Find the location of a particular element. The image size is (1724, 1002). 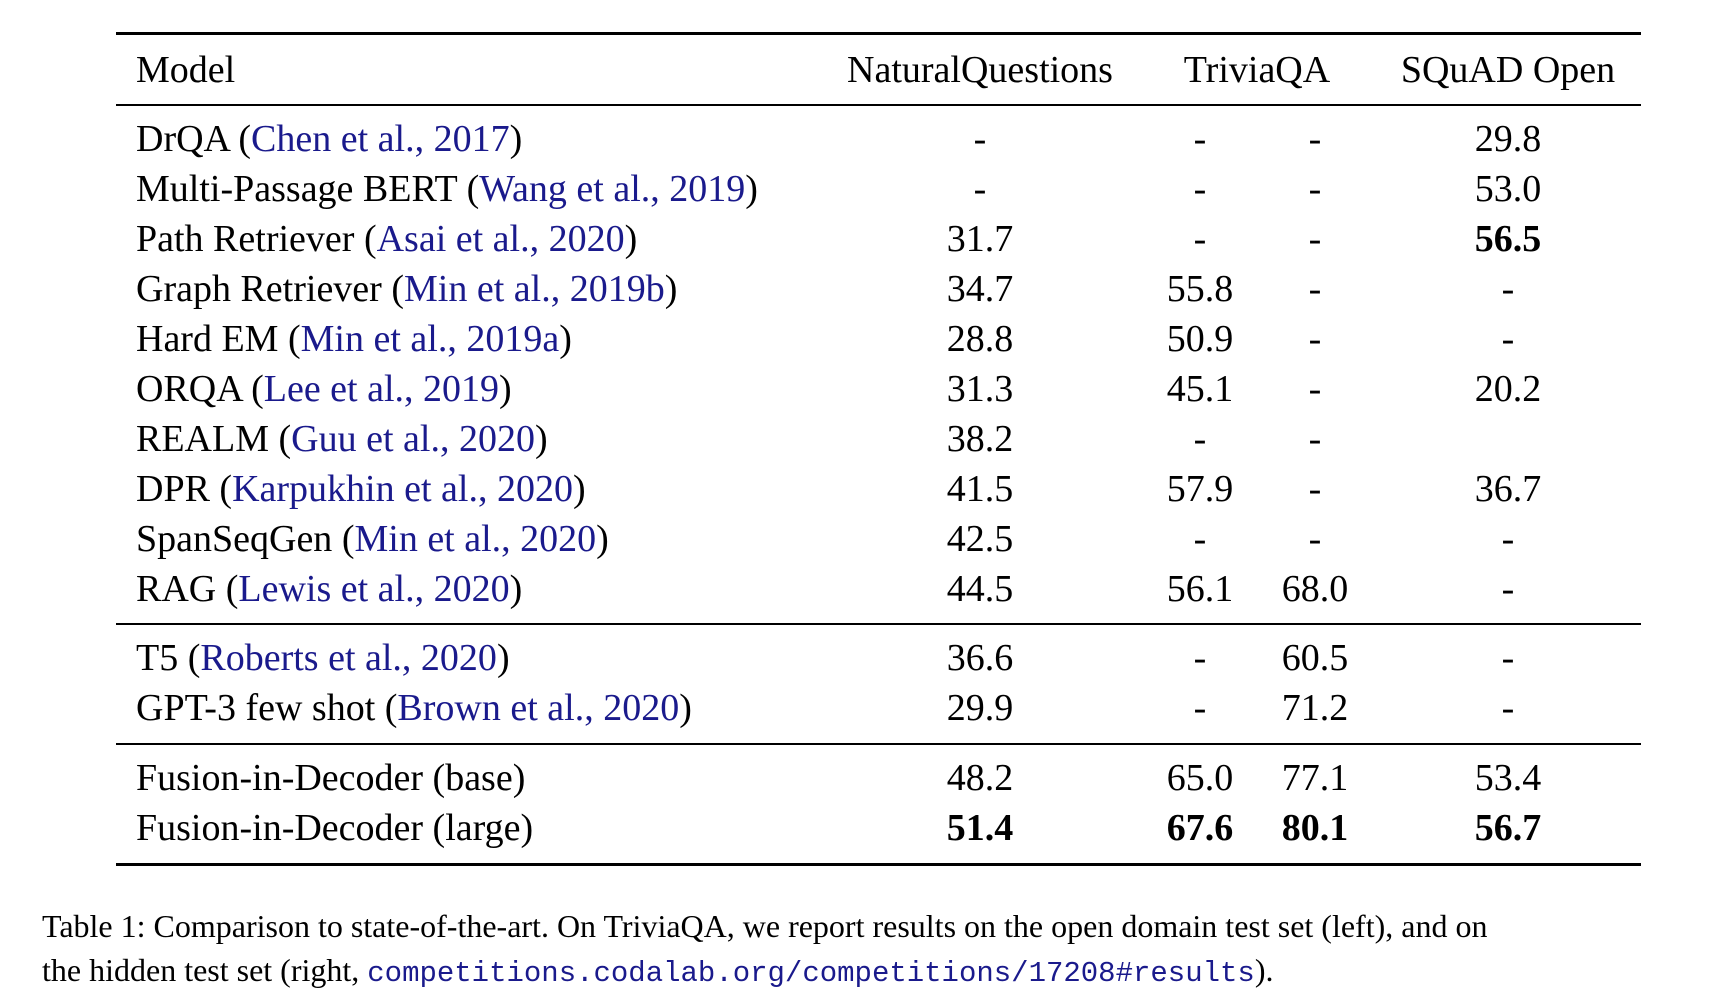

model-cell: DrQA (Chen et al., 2017) is located at coordinates (329, 139).